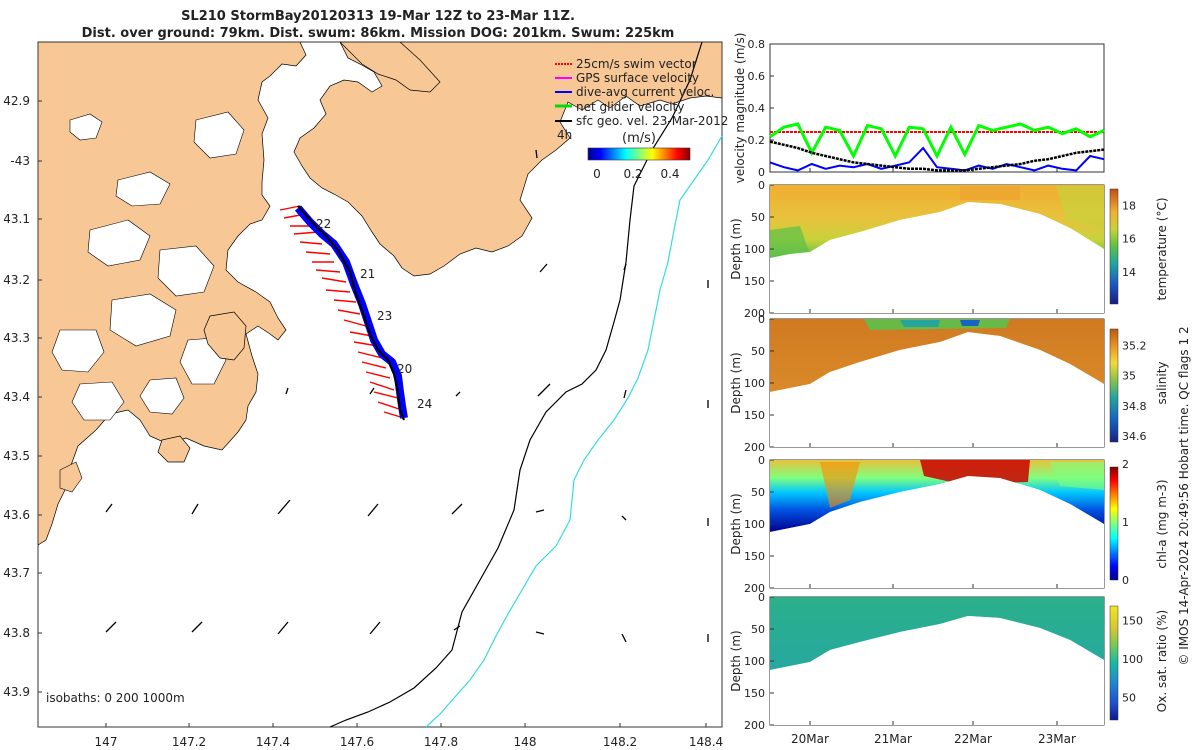  What do you see at coordinates (652, 121) in the screenshot?
I see `legend-geo: sfc geo. vel. 23-Mar-2012` at bounding box center [652, 121].